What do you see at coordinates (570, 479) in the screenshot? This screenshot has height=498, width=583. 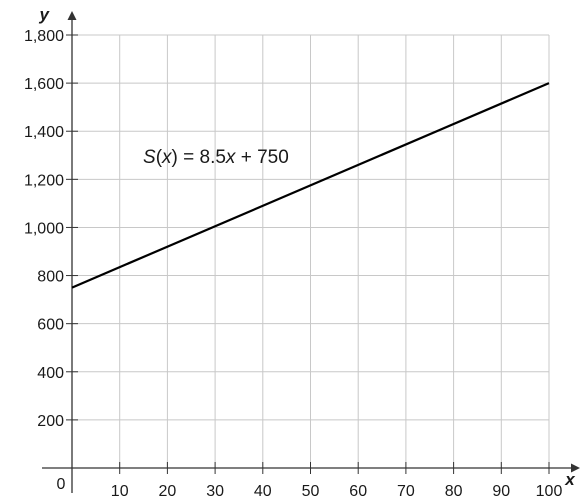 I see `x-axis-label: x` at bounding box center [570, 479].